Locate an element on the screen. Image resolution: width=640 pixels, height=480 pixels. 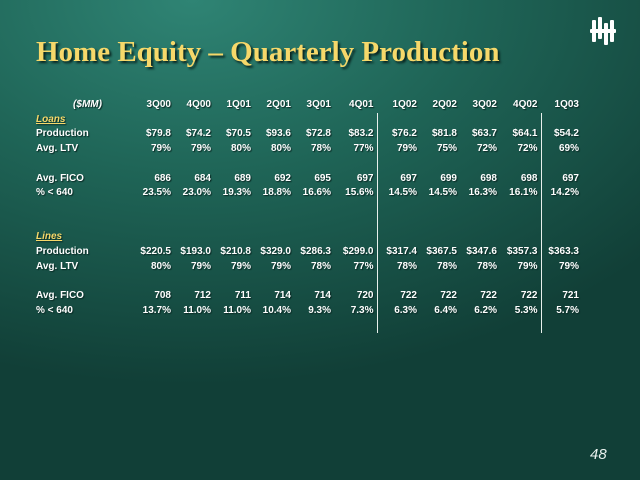
table-cell: $70.5 is located at coordinates (238, 134).